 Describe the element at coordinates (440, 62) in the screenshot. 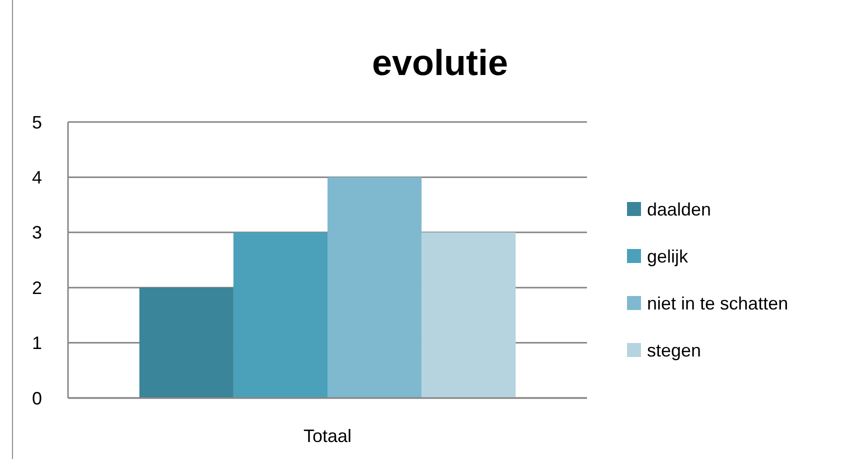

I see `chart-title: evolutie` at that location.